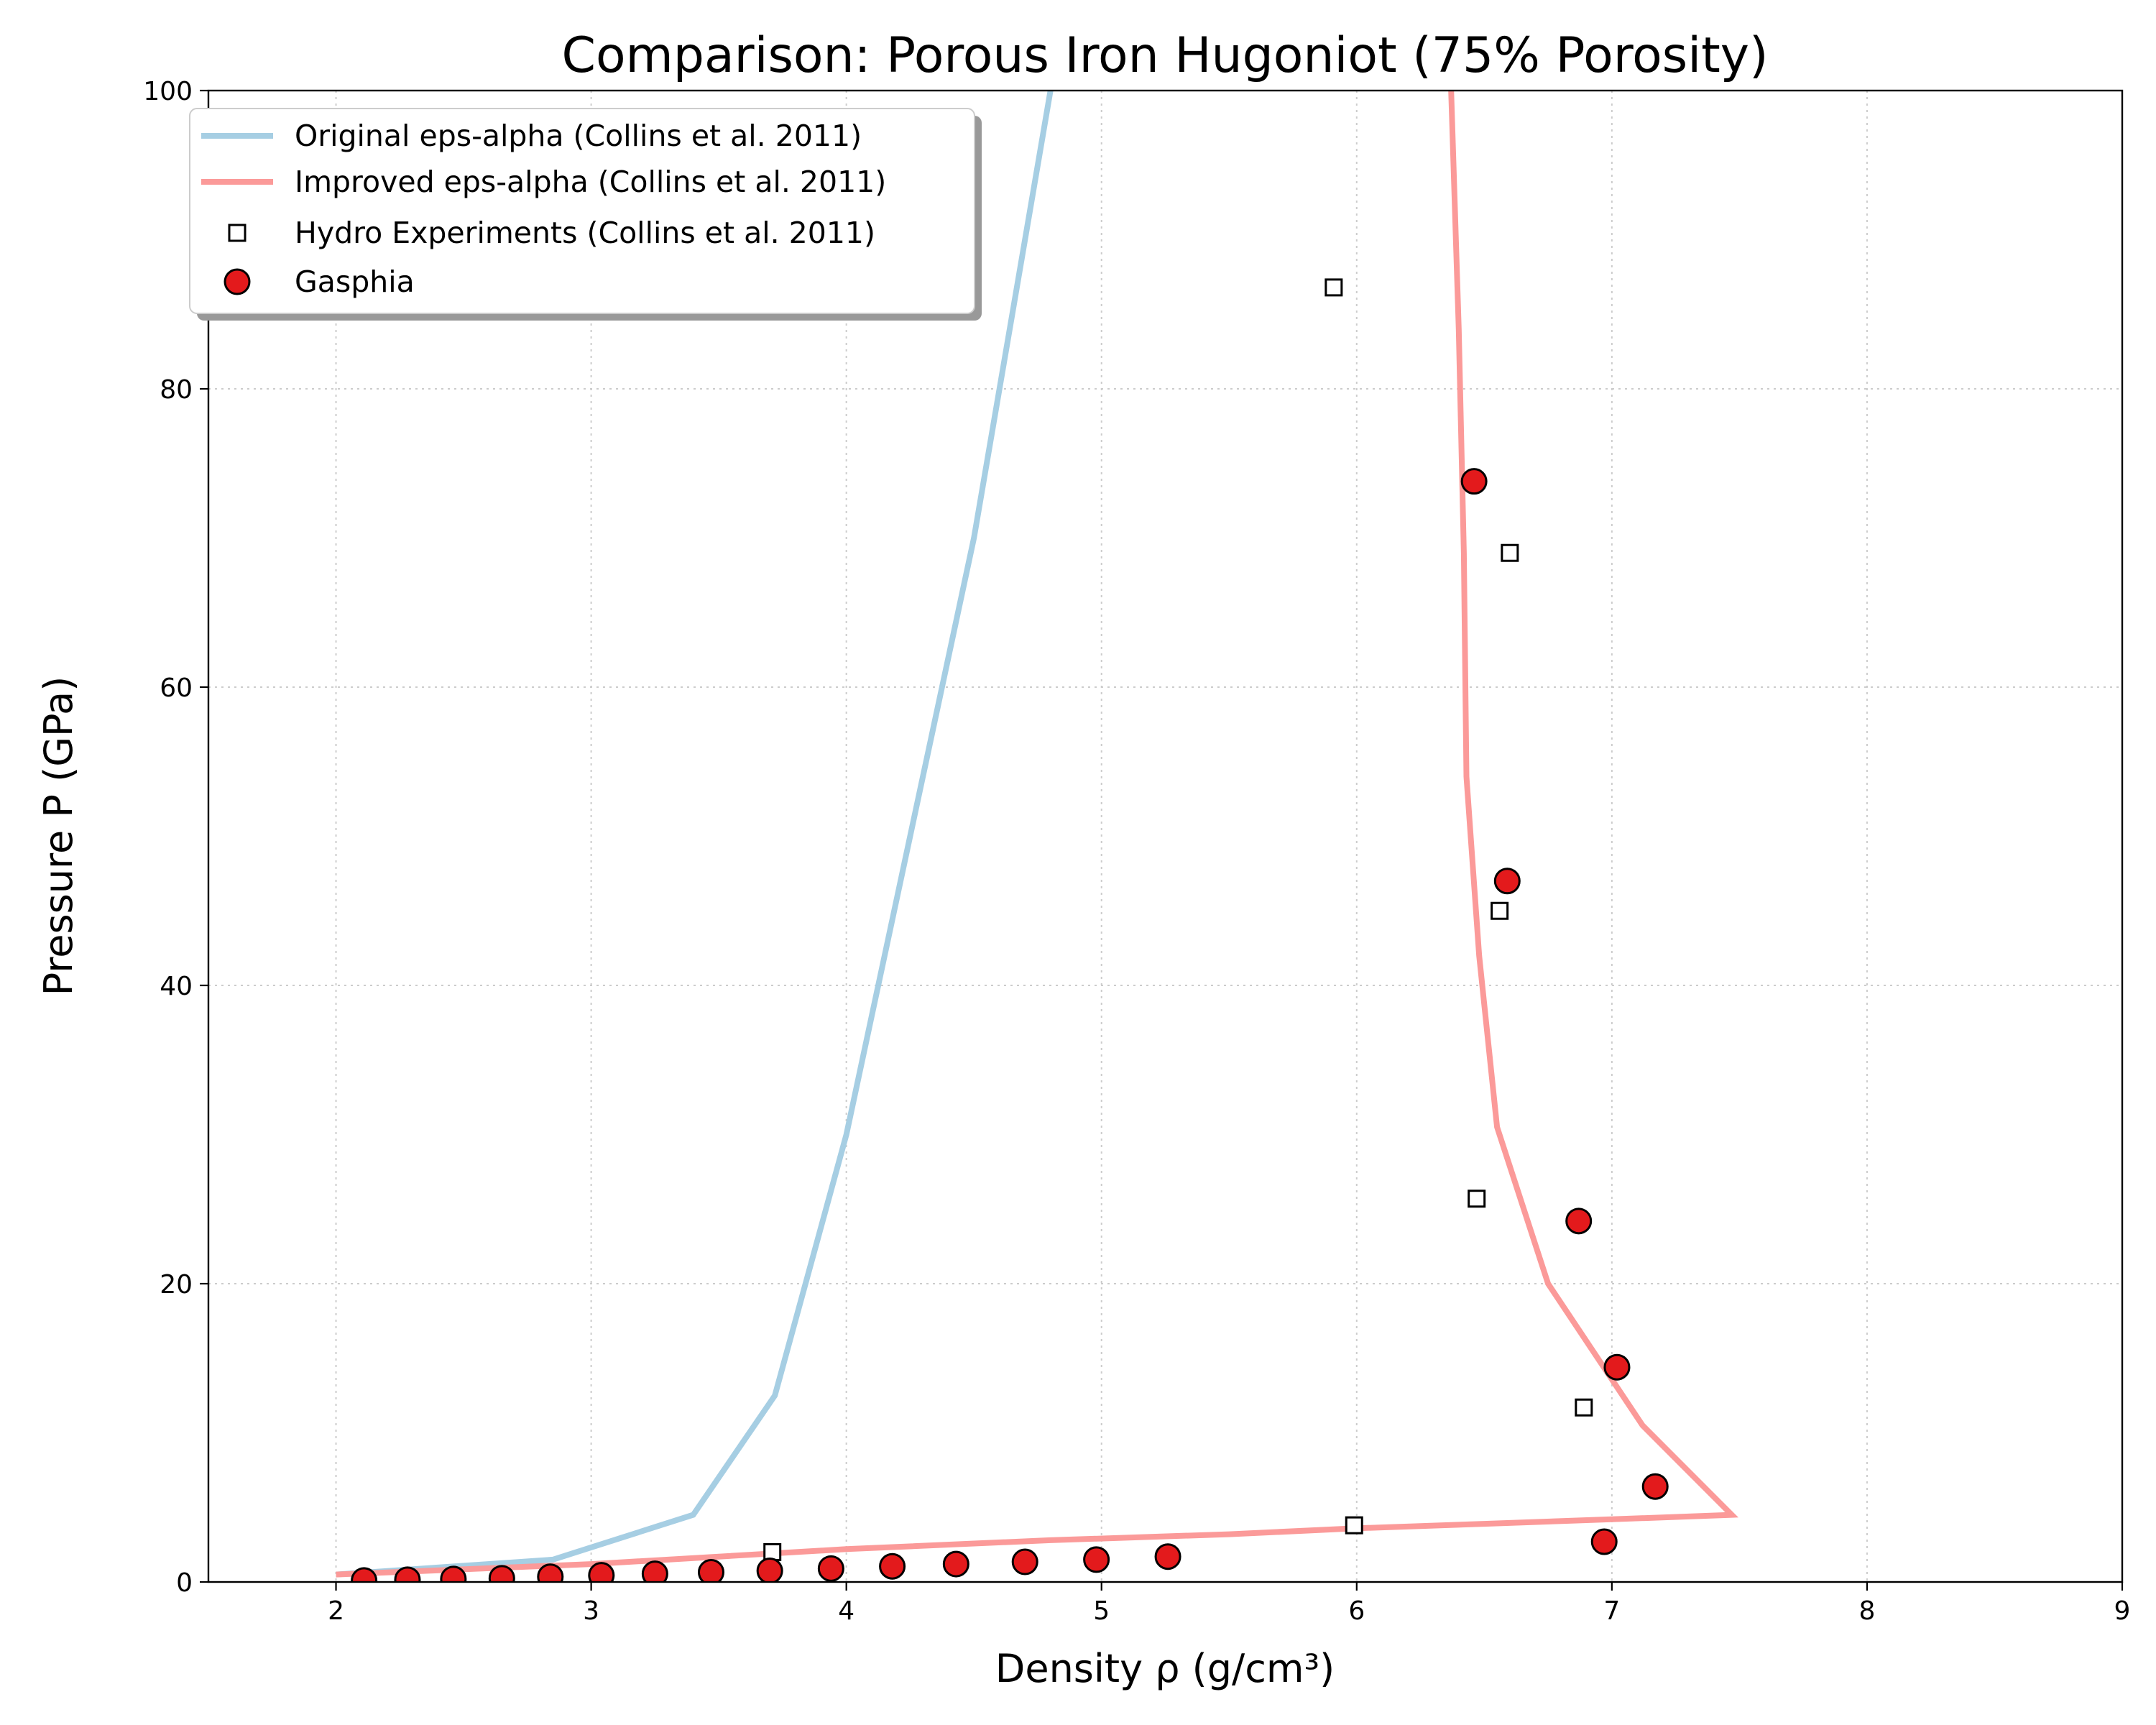 The height and width of the screenshot is (1725, 2156). I want to click on legend-entry: Hydro Experiments (Collins et al. 2011), so click(551, 233).